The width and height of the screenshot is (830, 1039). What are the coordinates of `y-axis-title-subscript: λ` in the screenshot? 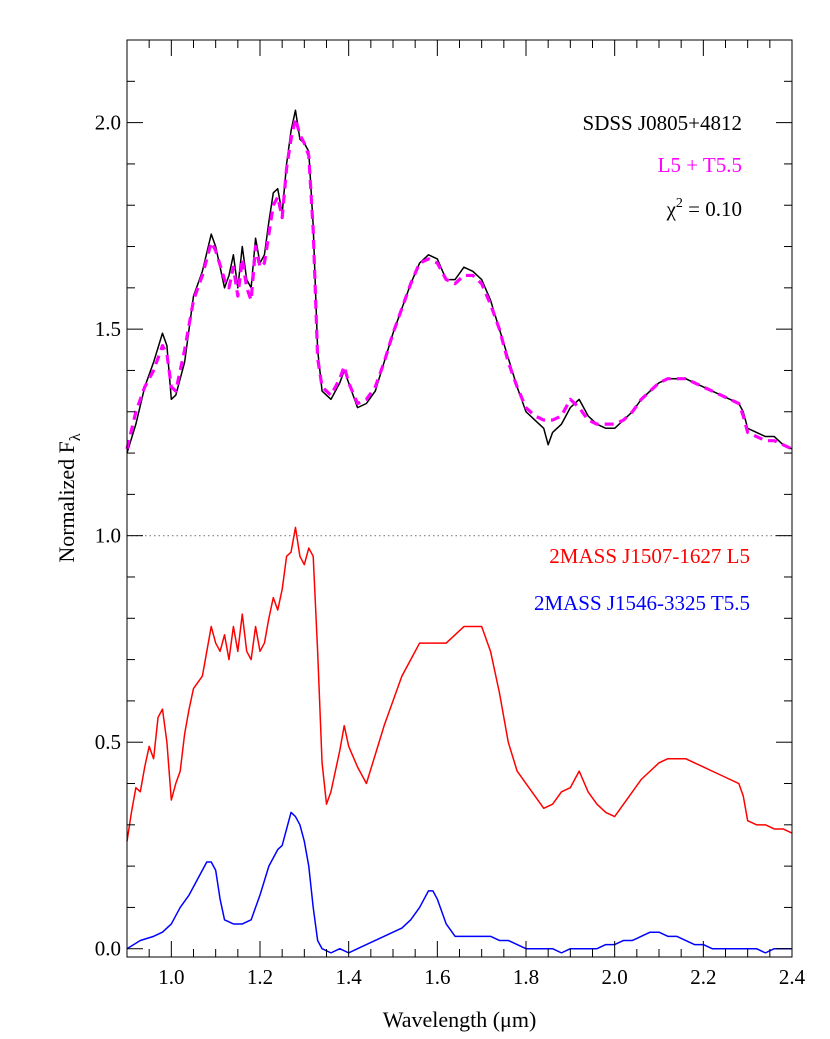 It's located at (75, 437).